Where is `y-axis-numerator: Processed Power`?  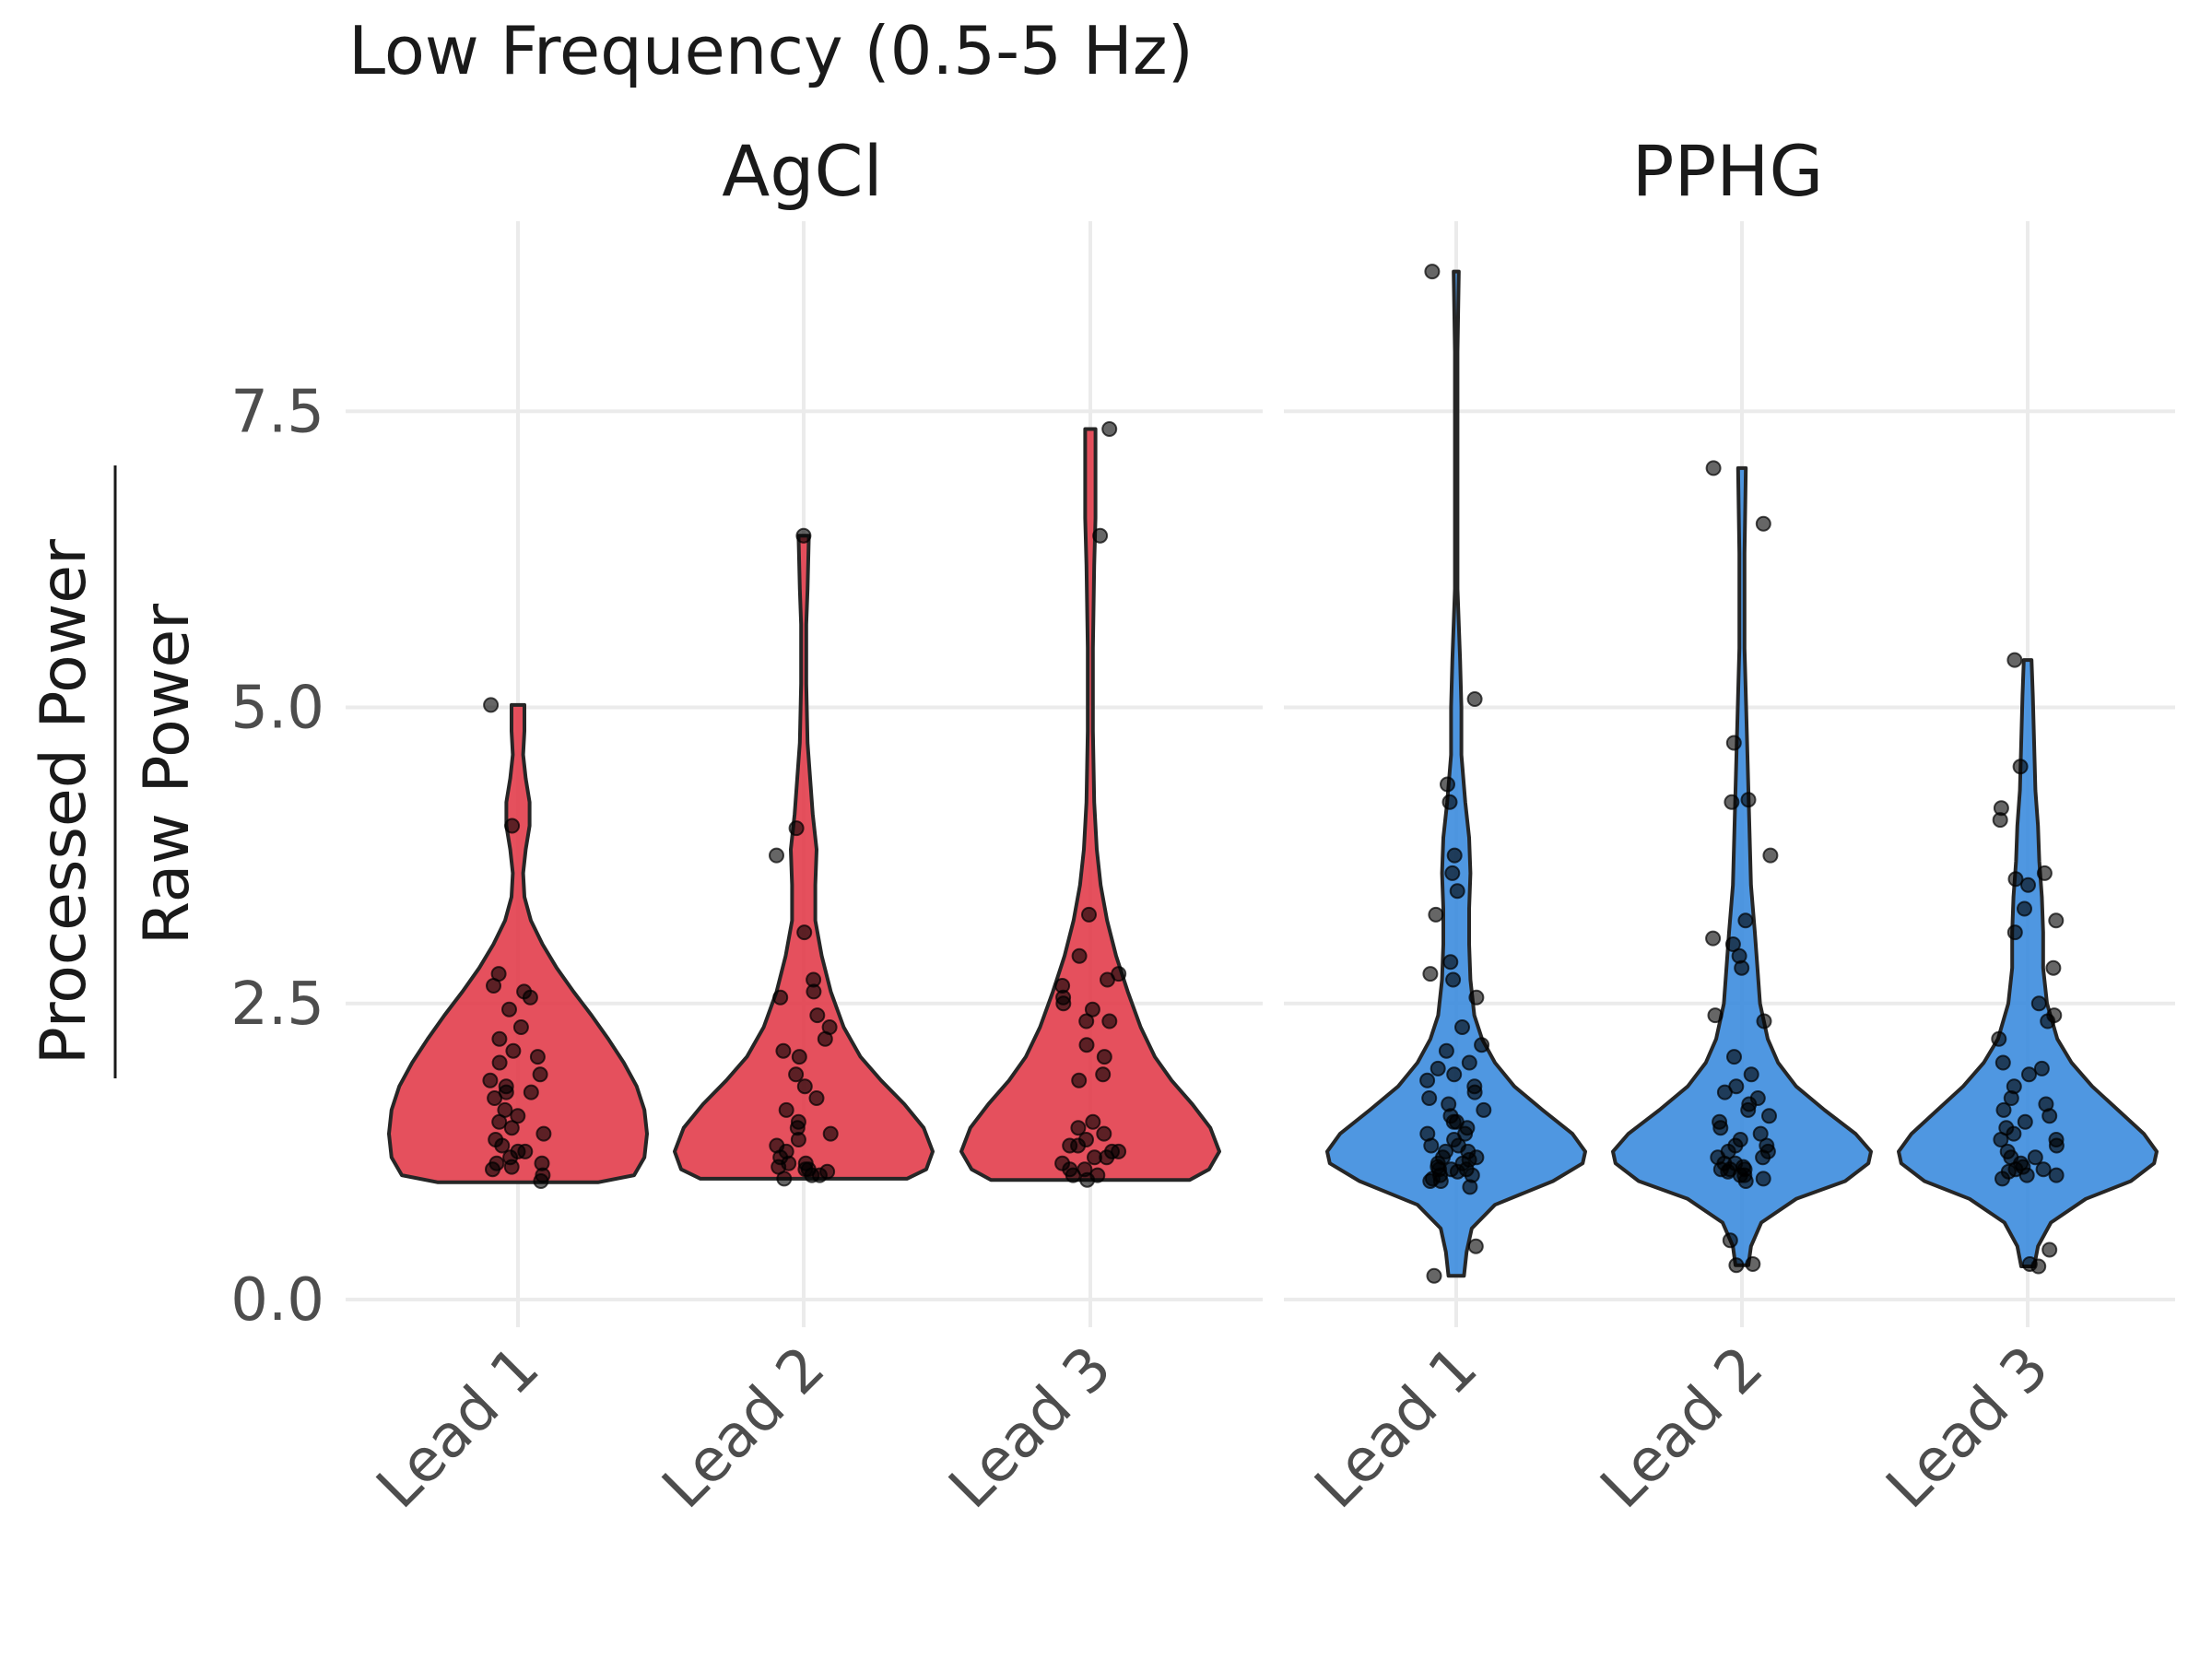 y-axis-numerator: Processed Power is located at coordinates (64, 802).